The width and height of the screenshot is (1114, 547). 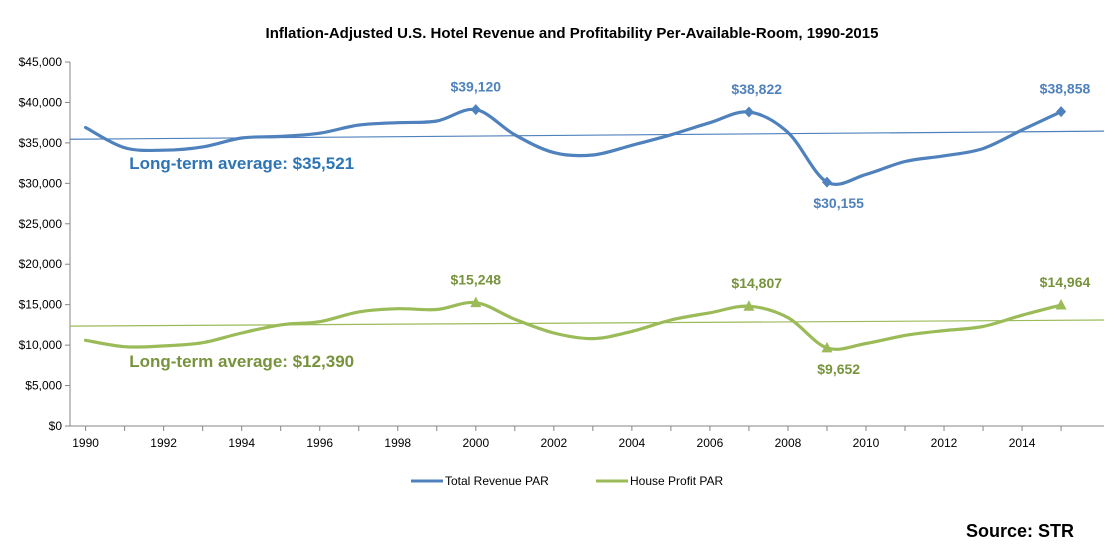 I want to click on x-tick-label: 1994, so click(x=241, y=443).